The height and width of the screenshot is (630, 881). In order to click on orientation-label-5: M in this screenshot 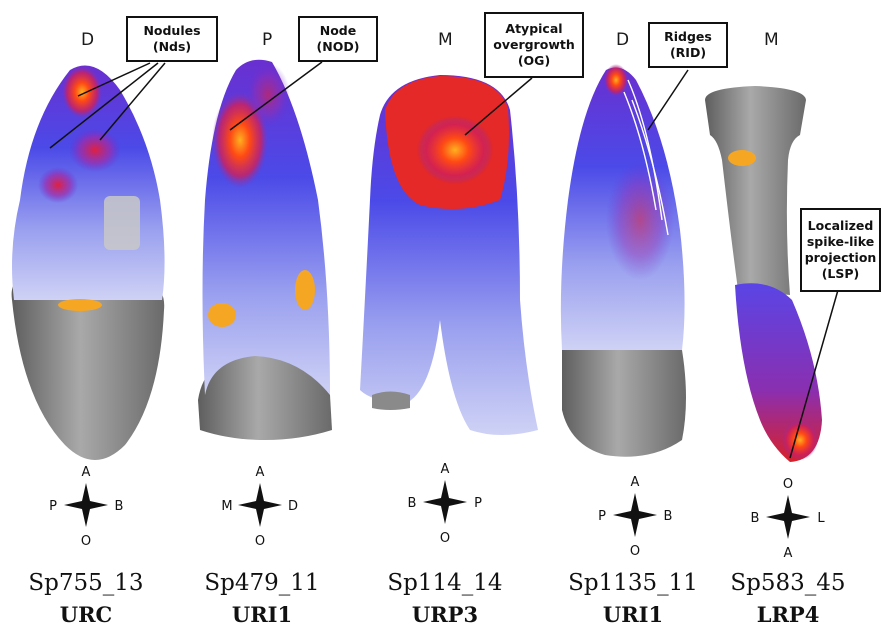, I will do `click(771, 40)`.